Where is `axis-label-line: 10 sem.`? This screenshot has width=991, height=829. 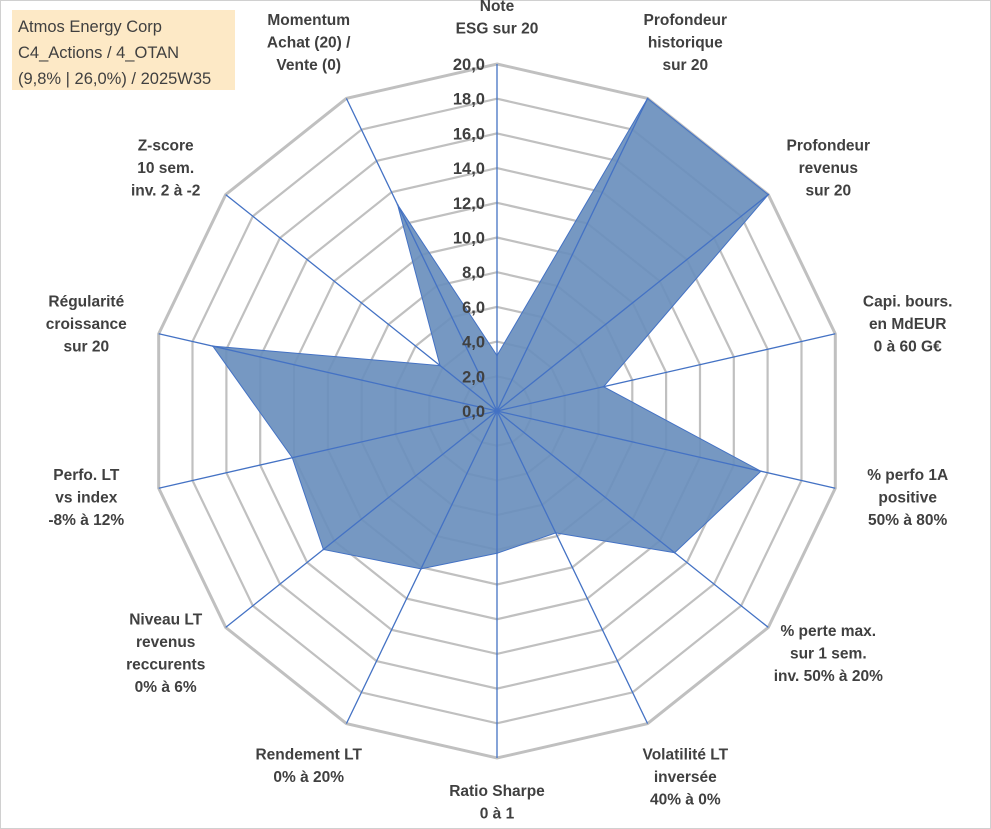
axis-label-line: 10 sem. is located at coordinates (165, 168).